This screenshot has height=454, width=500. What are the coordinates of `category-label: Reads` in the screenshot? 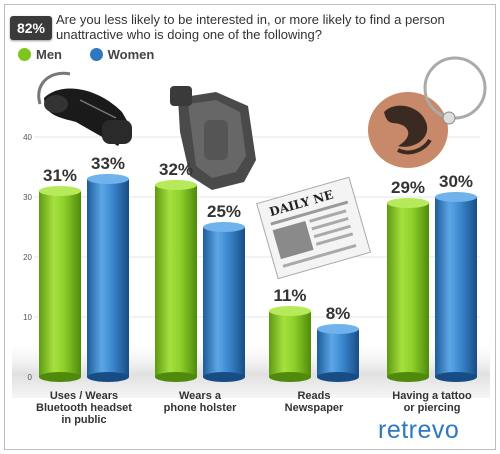 It's located at (313, 396).